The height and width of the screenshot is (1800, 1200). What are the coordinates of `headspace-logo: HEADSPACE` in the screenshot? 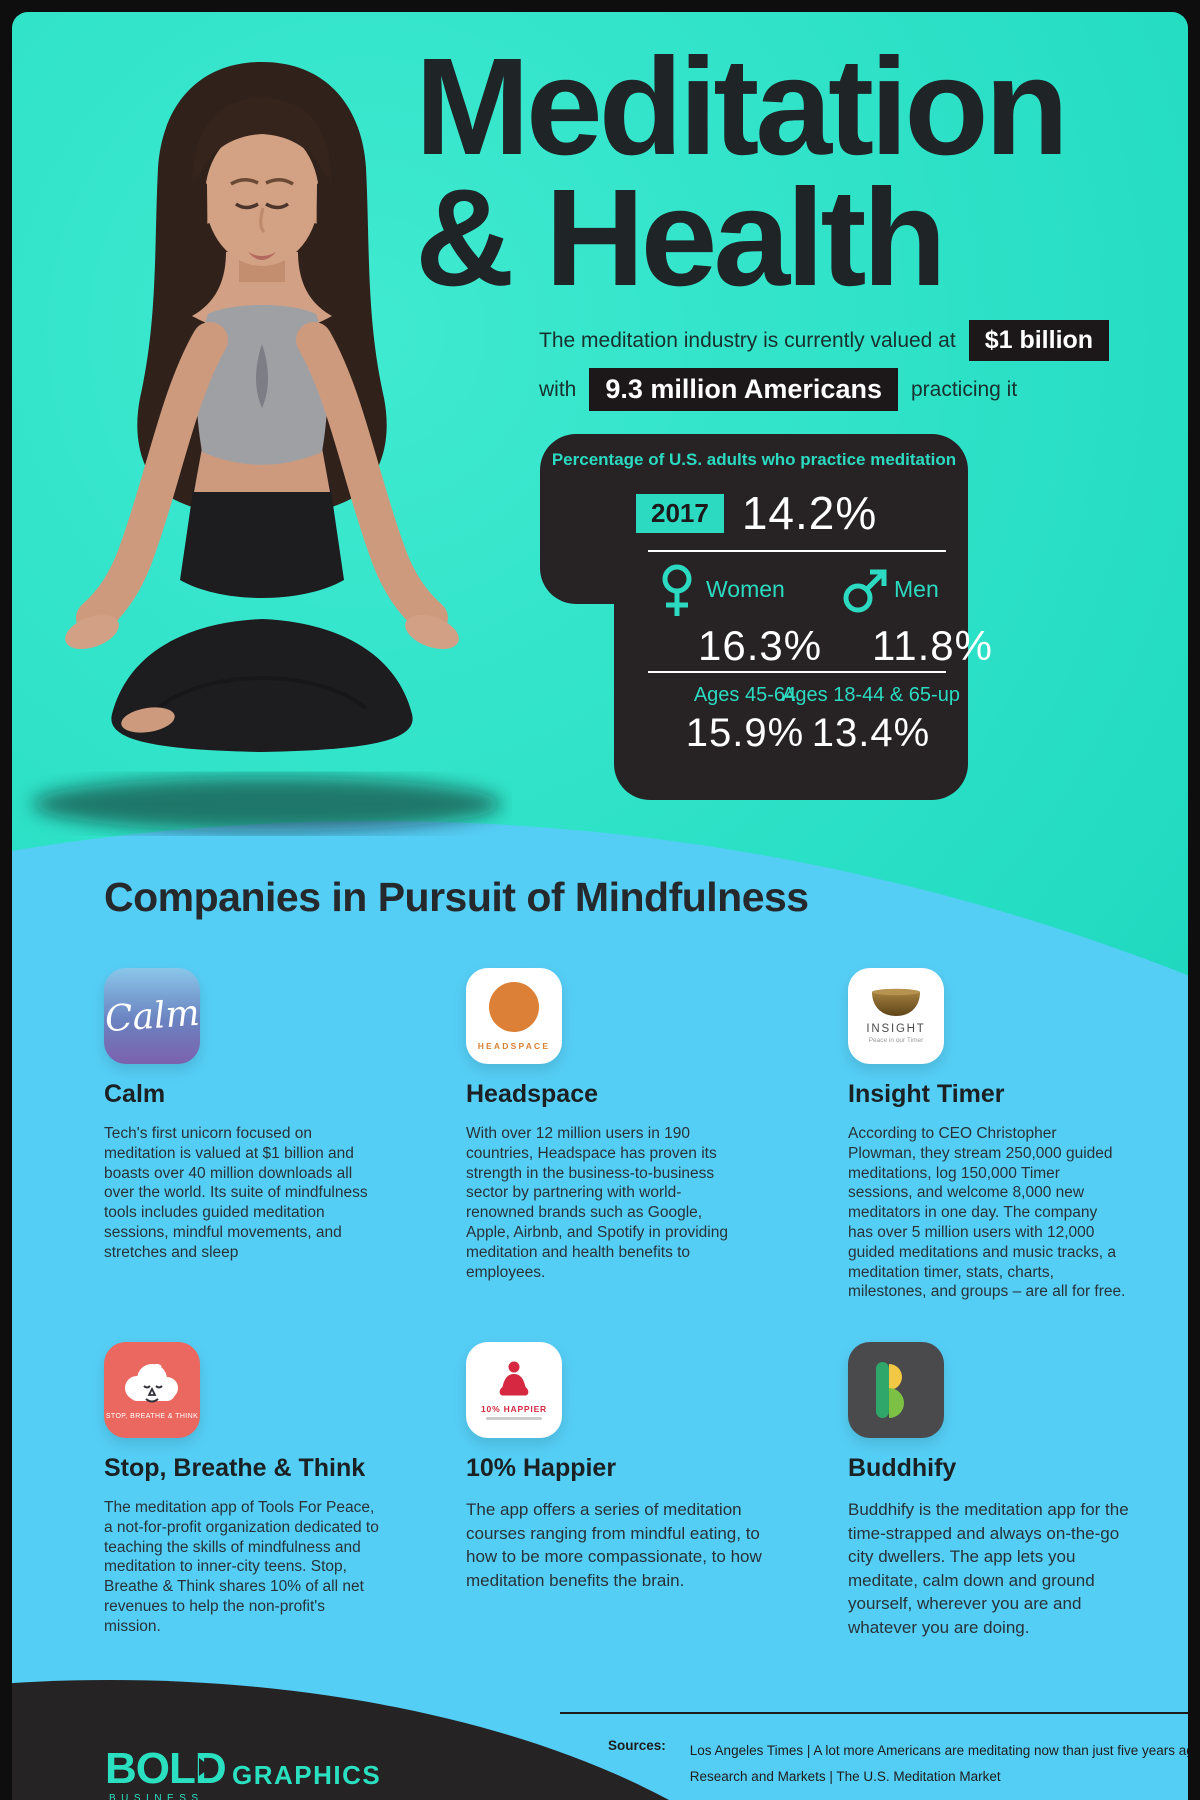 It's located at (514, 1016).